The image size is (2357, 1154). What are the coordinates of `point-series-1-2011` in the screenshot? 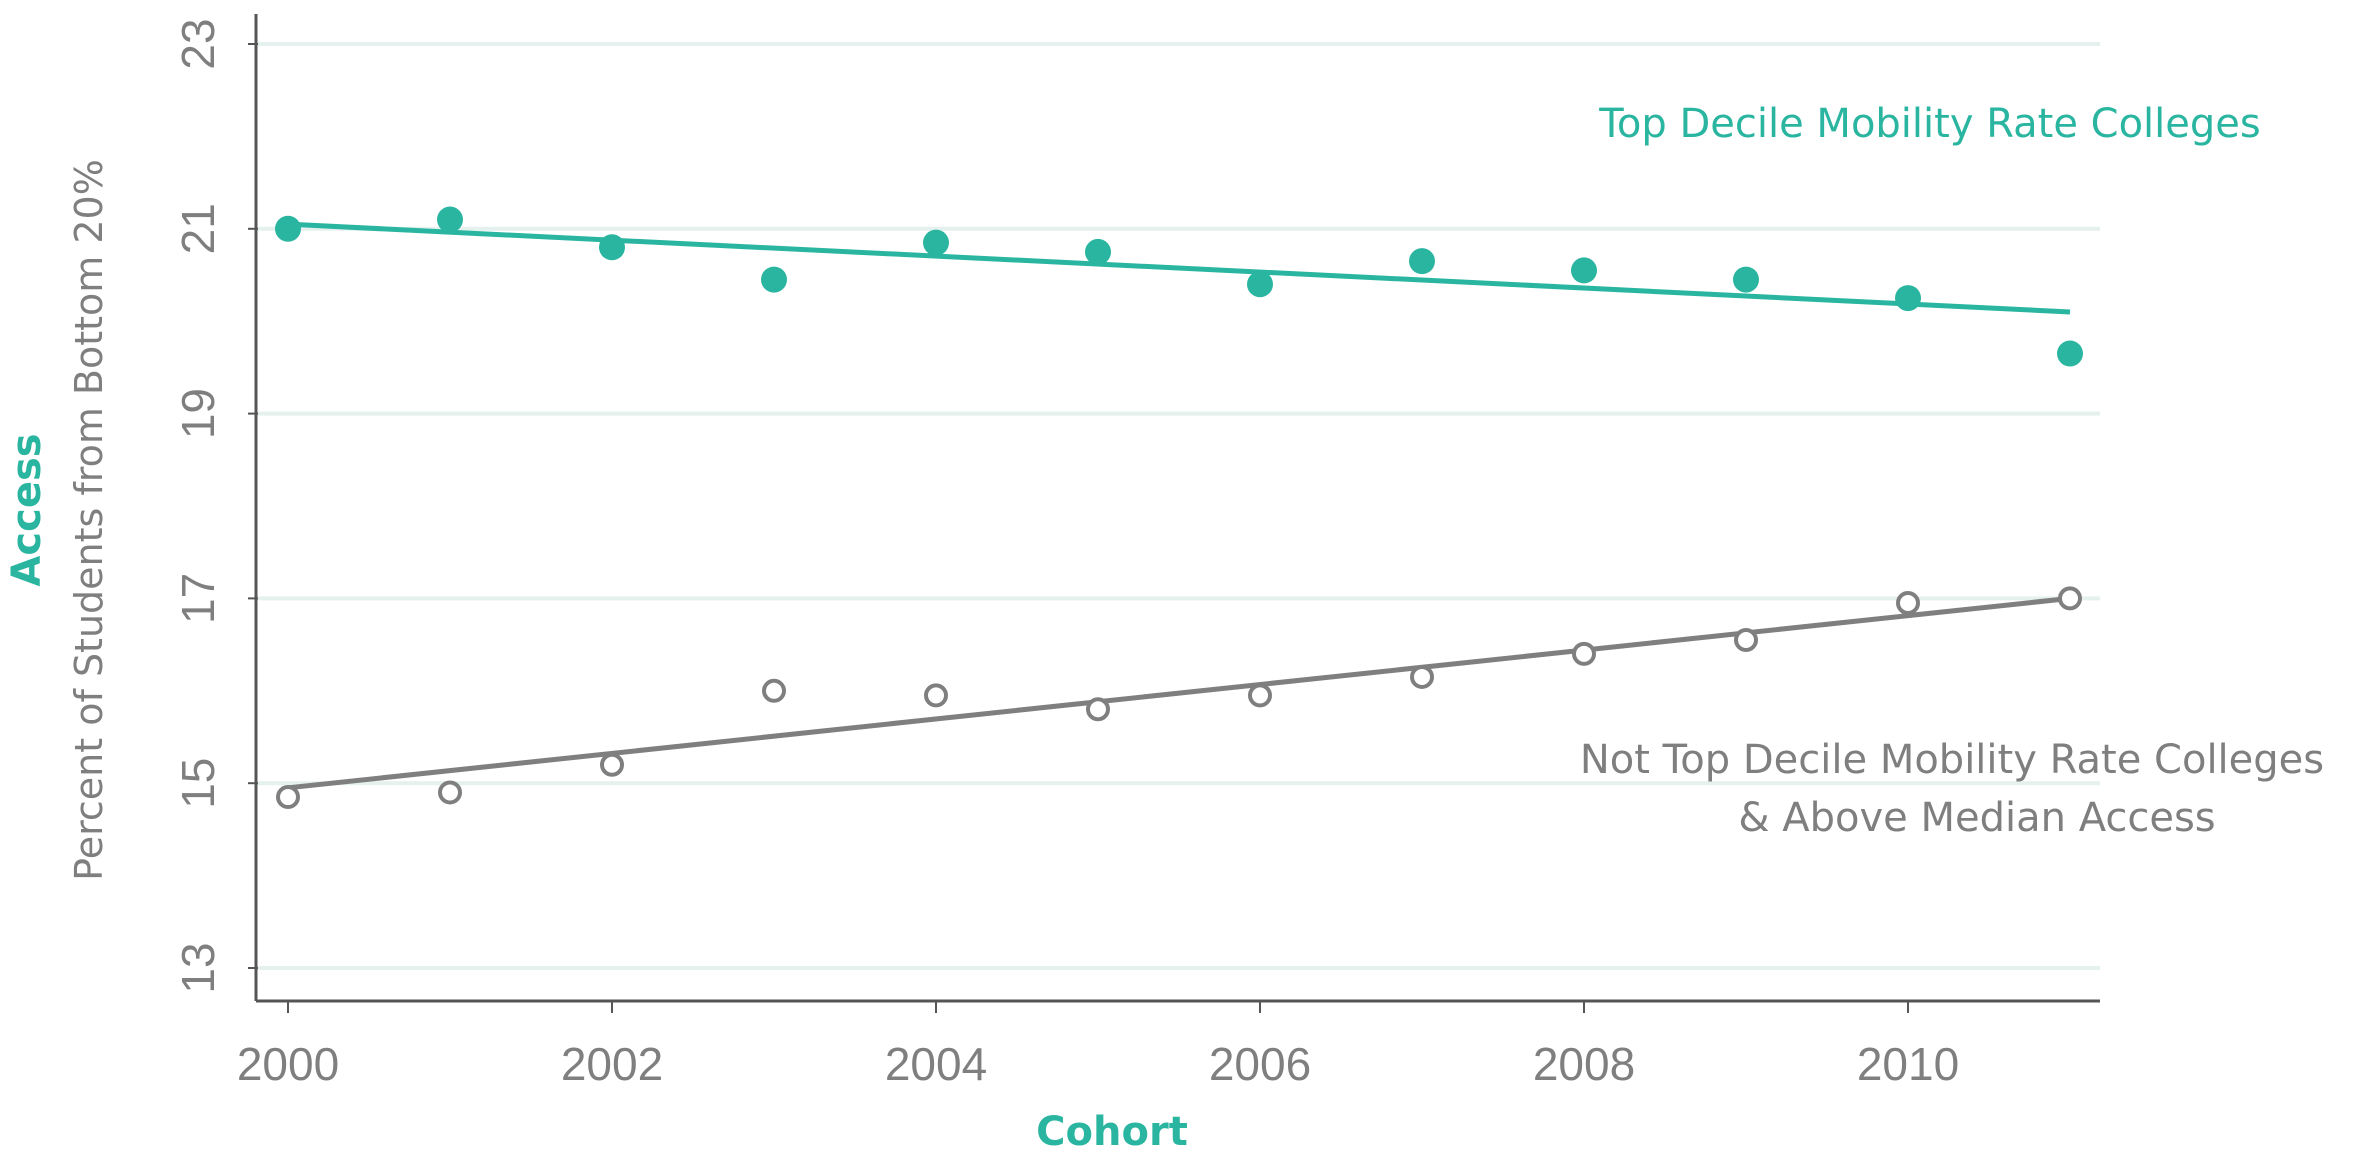 It's located at (2070, 598).